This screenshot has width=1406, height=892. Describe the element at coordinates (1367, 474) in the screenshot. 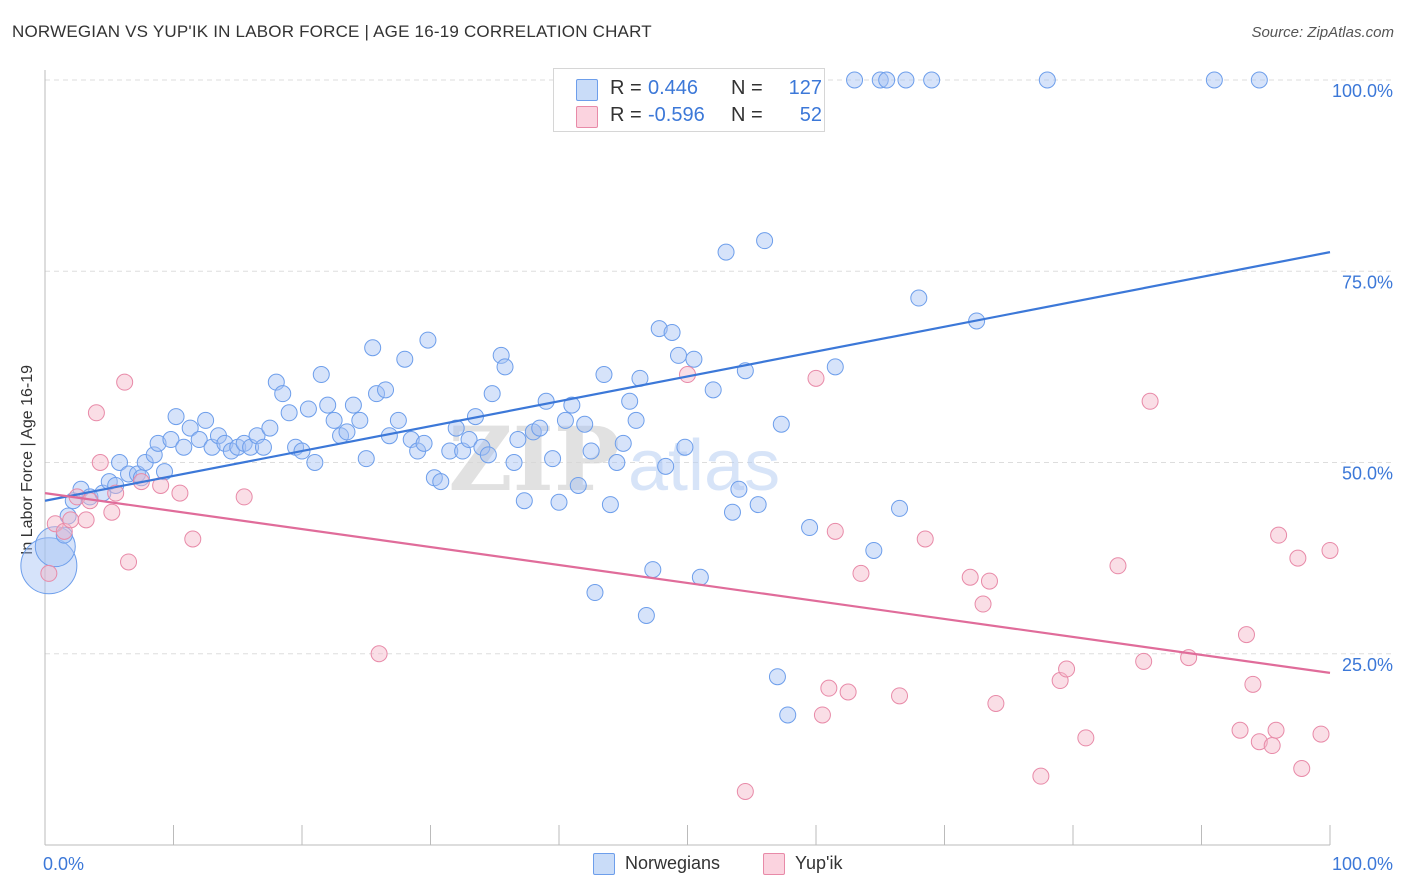

I see `y-tick-label-1: 50.0%` at that location.